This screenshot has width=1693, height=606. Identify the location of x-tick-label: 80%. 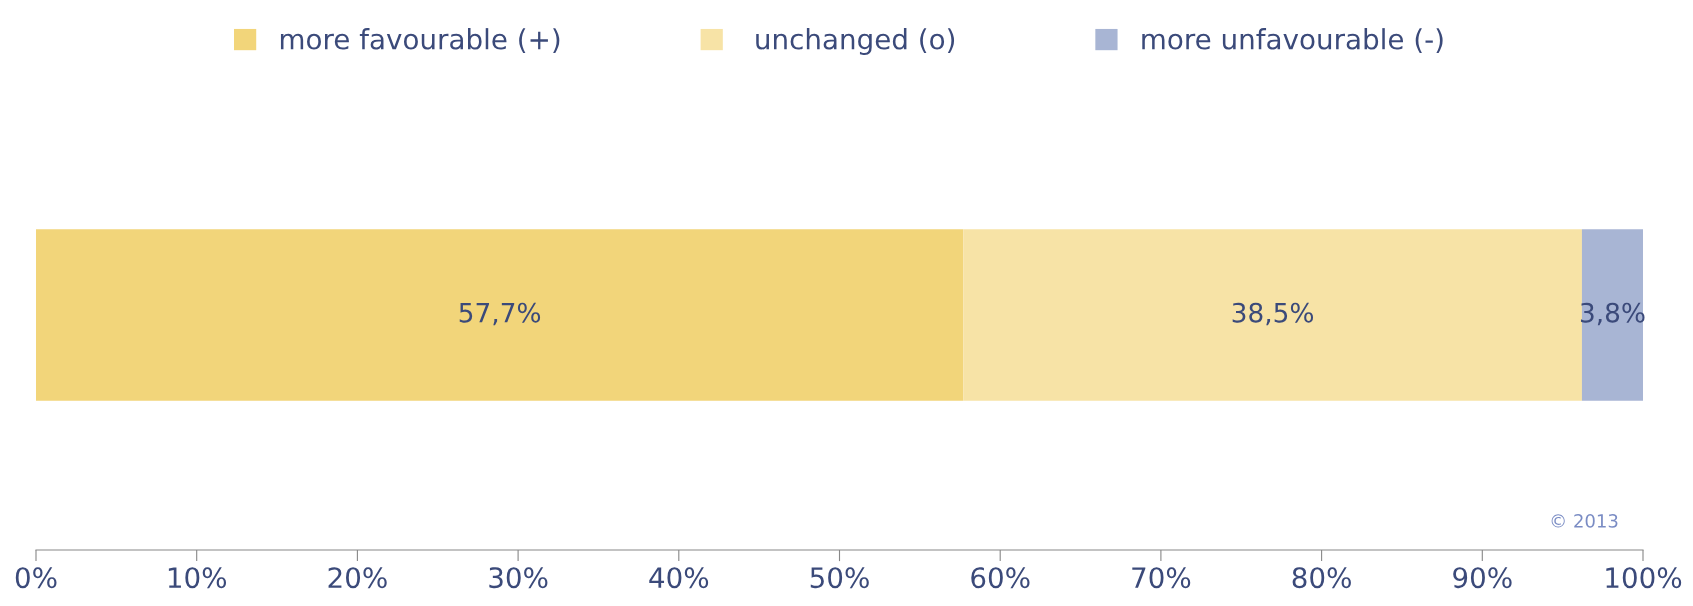
(1321, 578).